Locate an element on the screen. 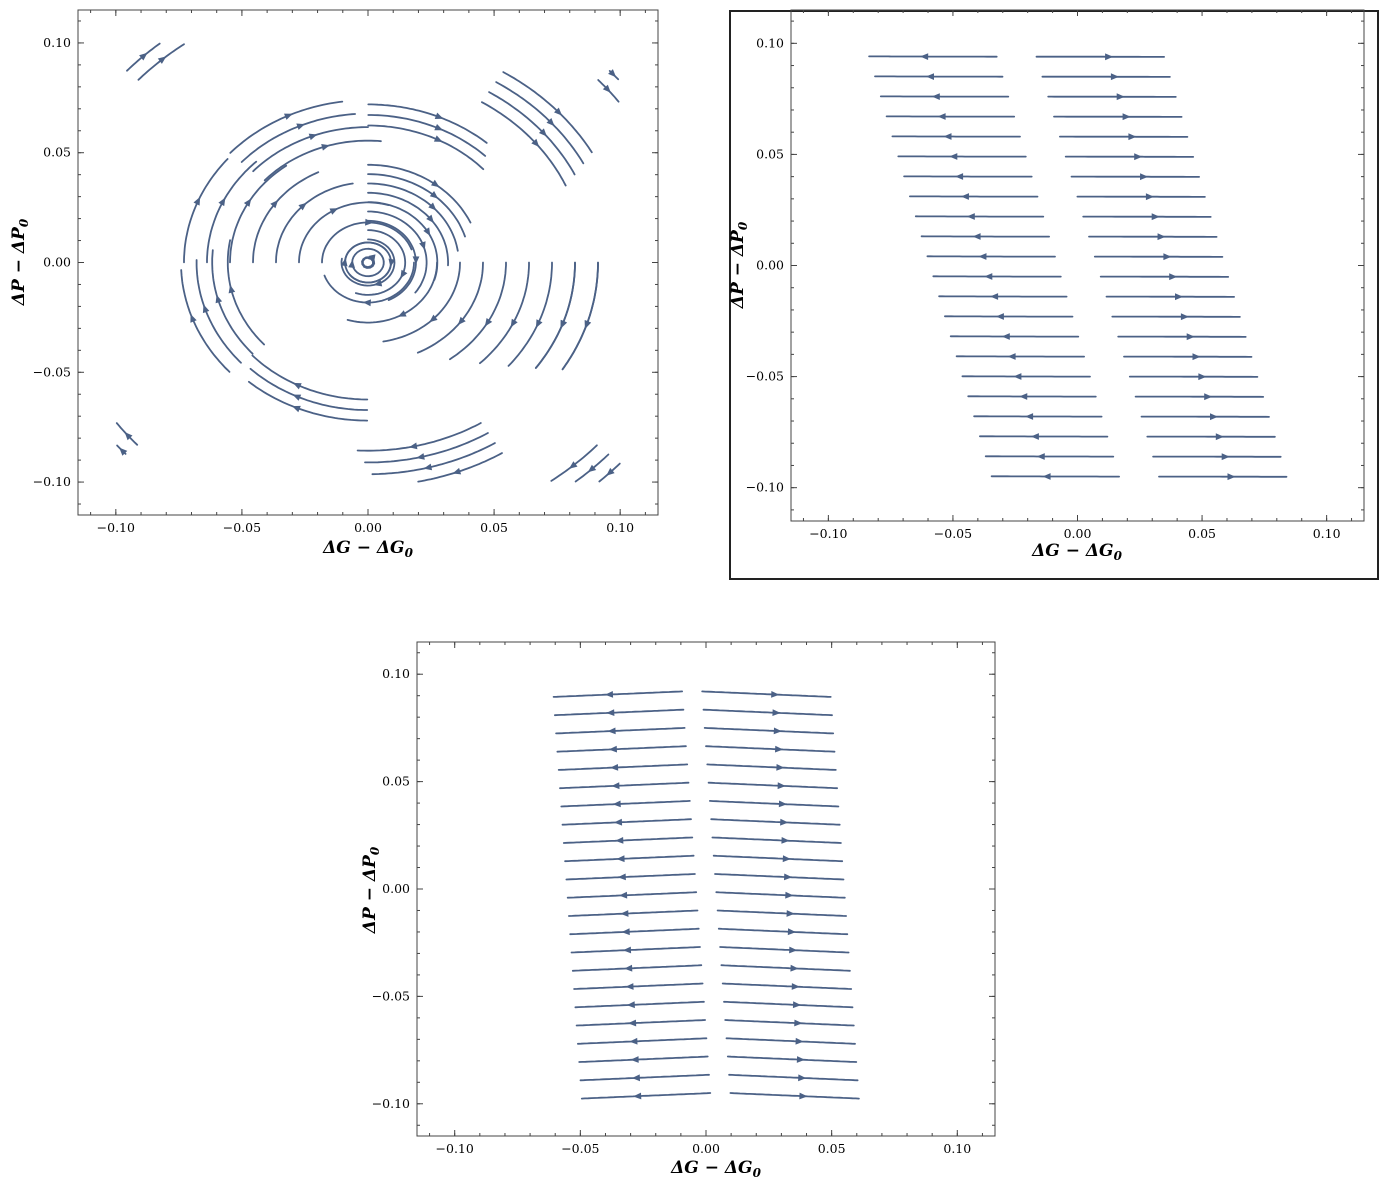 This screenshot has width=1381, height=1187. x-tick-label: 0.05 is located at coordinates (832, 1148).